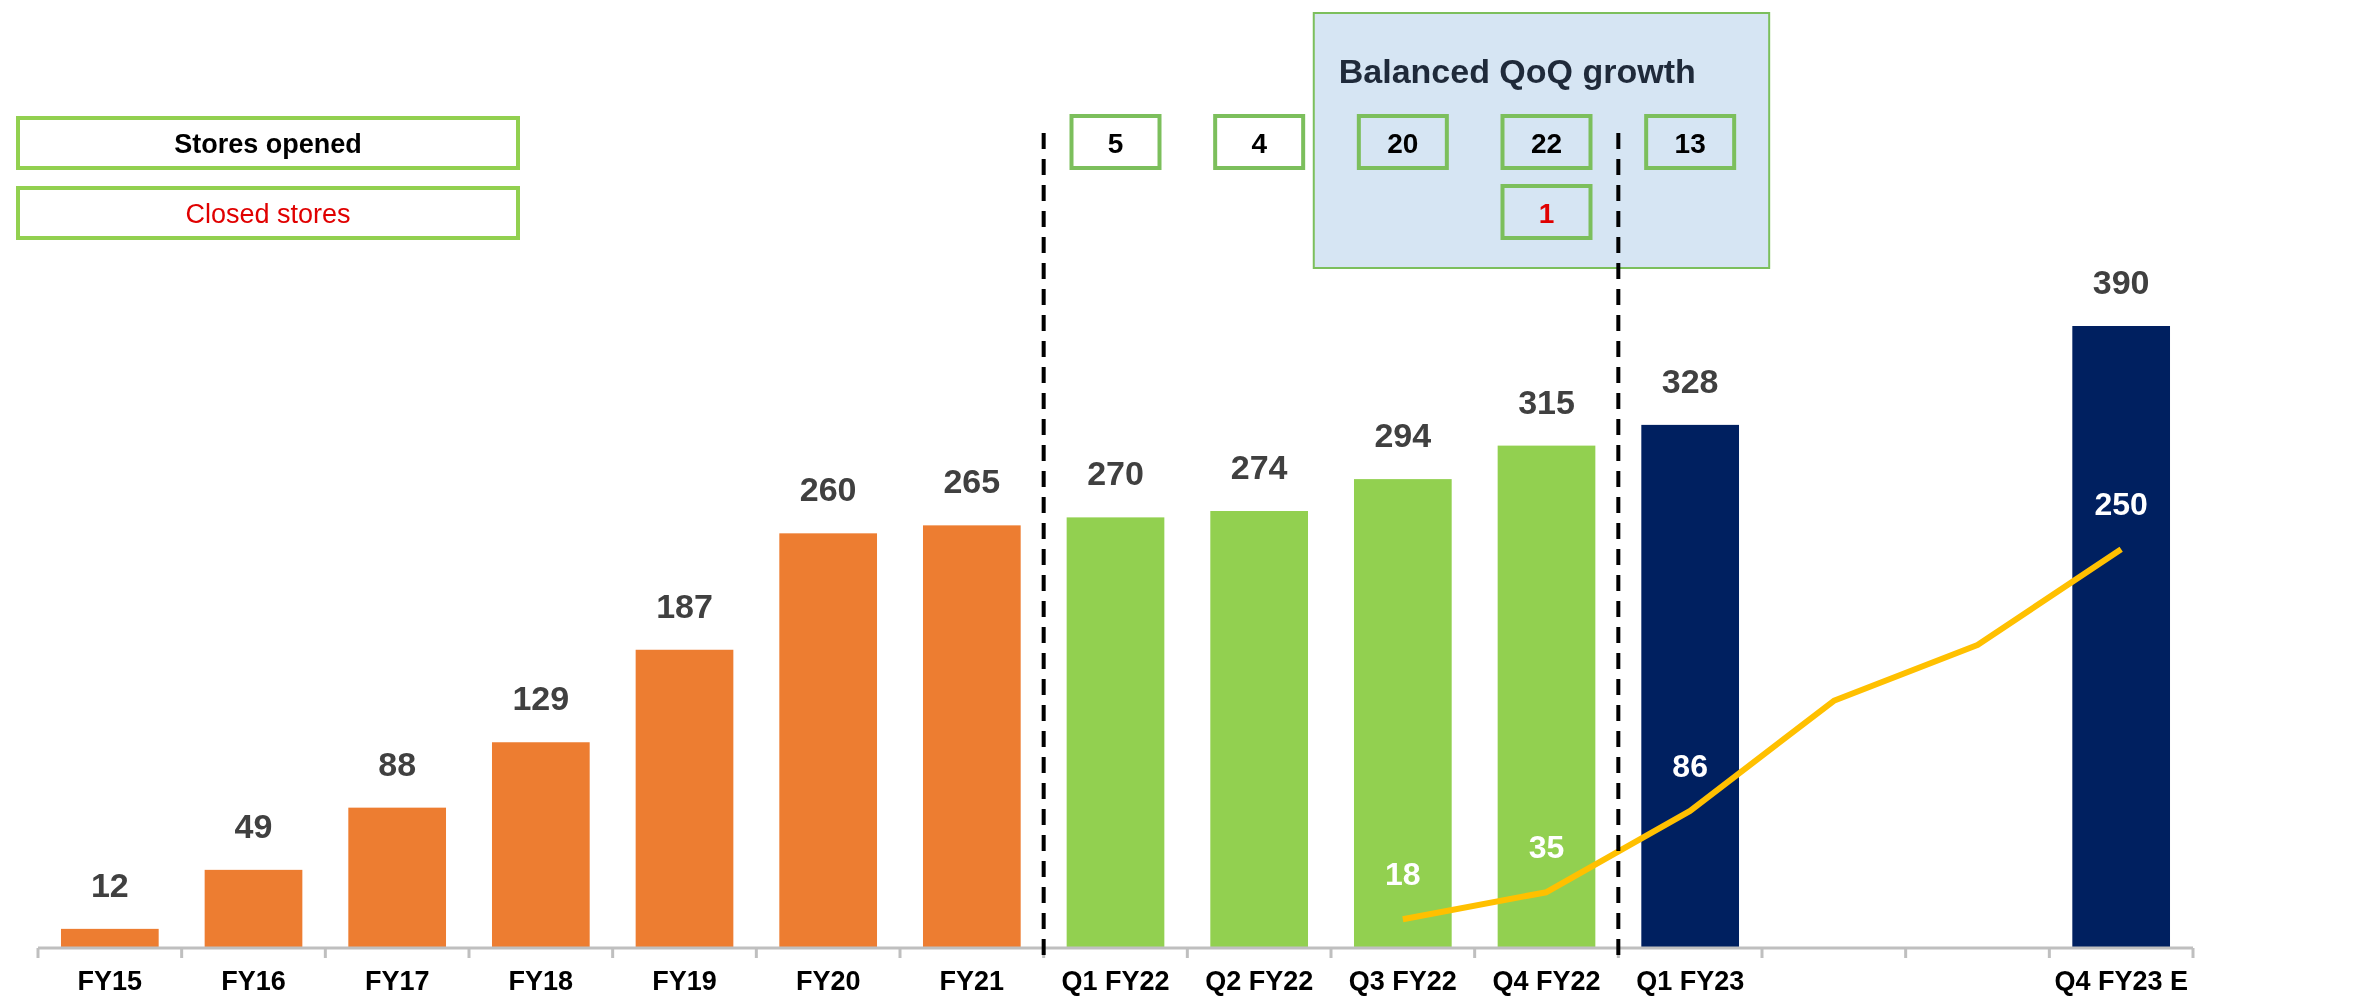 Image resolution: width=2357 pixels, height=1000 pixels. I want to click on text: 5, so click(1115, 143).